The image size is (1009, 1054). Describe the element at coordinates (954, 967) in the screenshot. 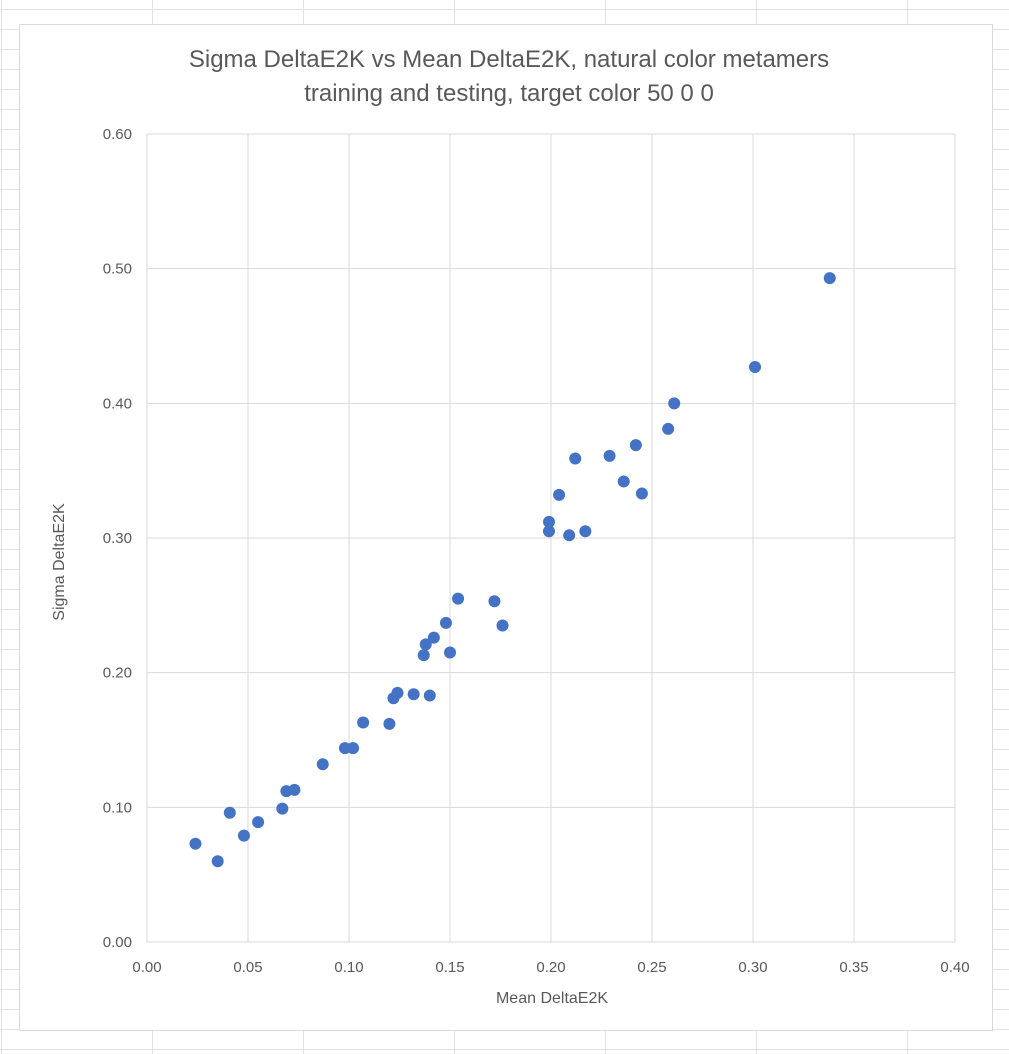

I see `x-tick-label: 0.40` at that location.